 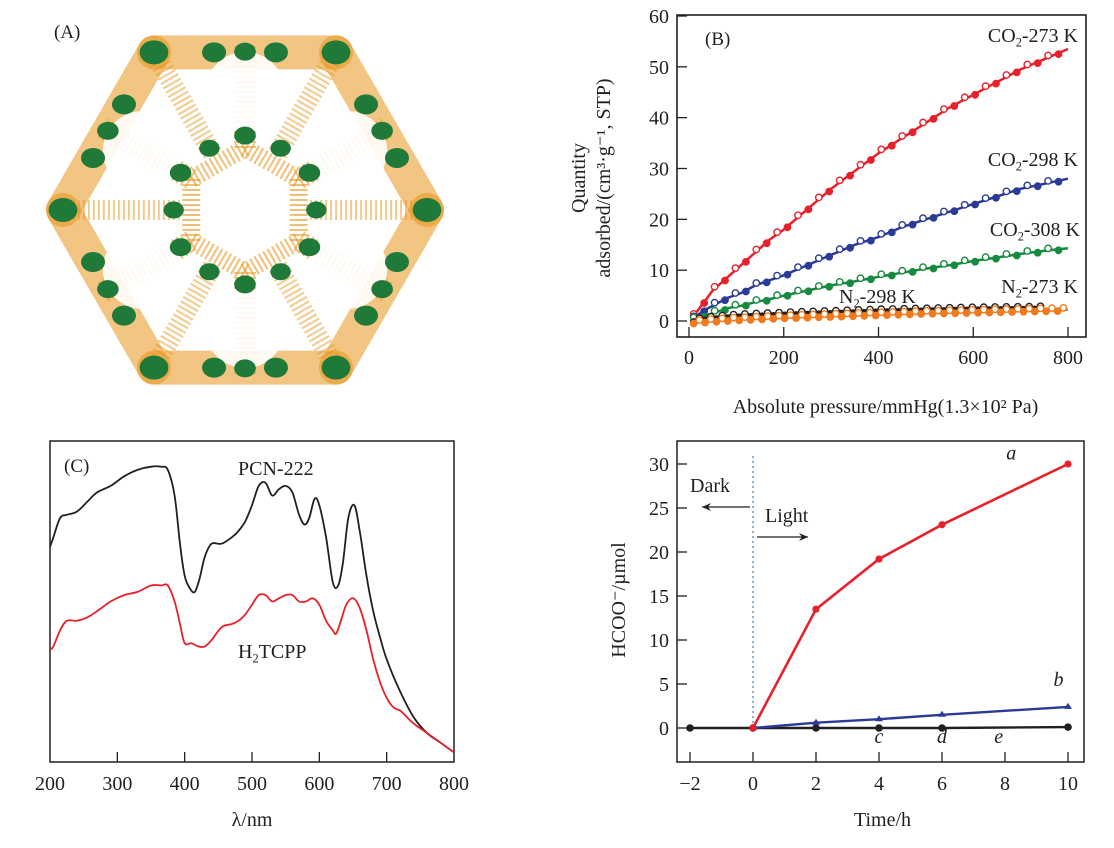 What do you see at coordinates (659, 553) in the screenshot?
I see `y-tick-label: 20` at bounding box center [659, 553].